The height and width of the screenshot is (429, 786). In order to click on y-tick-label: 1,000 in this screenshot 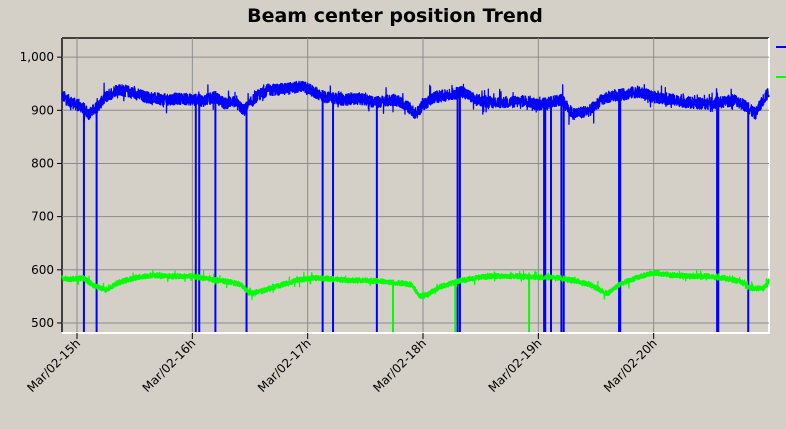, I will do `click(37, 57)`.